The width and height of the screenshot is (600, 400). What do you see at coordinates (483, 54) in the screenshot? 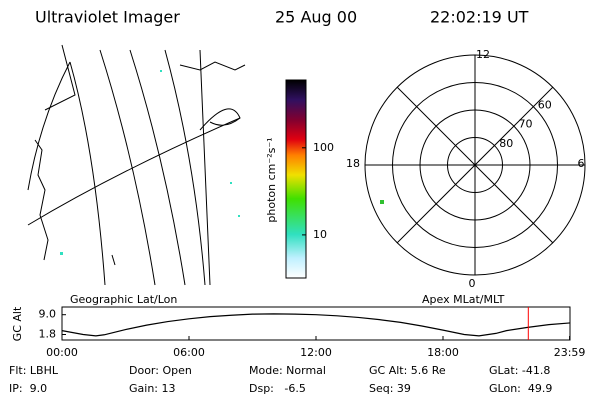
I see `mlt-label: 12` at bounding box center [483, 54].